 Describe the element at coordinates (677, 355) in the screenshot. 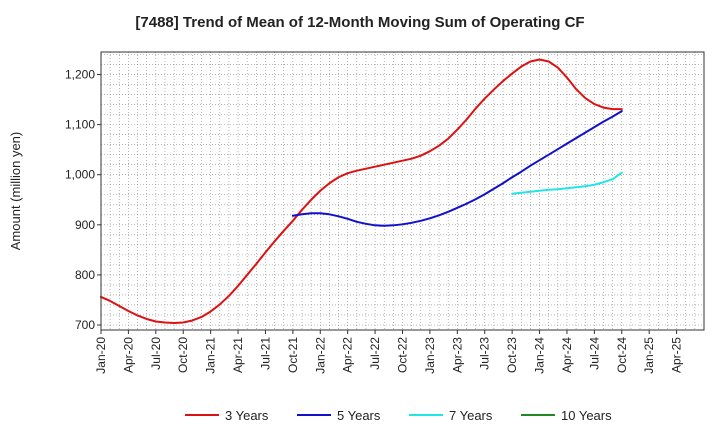

I see `x-tick-label: Apr-25` at that location.